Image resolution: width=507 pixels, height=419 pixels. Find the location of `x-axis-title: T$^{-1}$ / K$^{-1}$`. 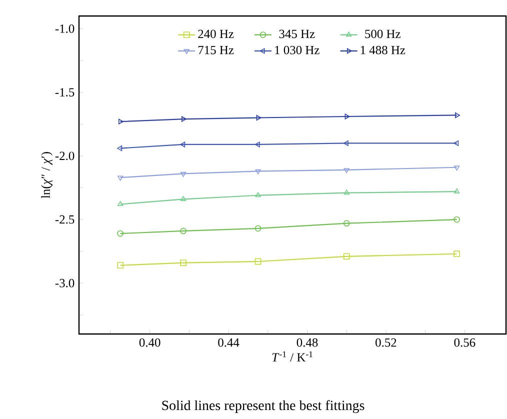

x-axis-title: T$^{-1}$ / K$^{-1}$ is located at coordinates (292, 356).